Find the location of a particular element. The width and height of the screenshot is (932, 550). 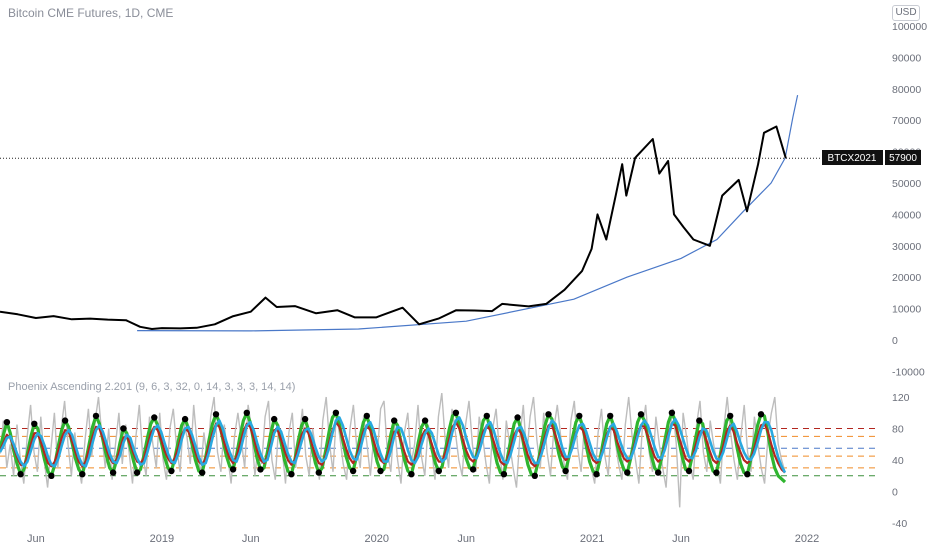

osc-tick-label-0: -40 is located at coordinates (899, 524).